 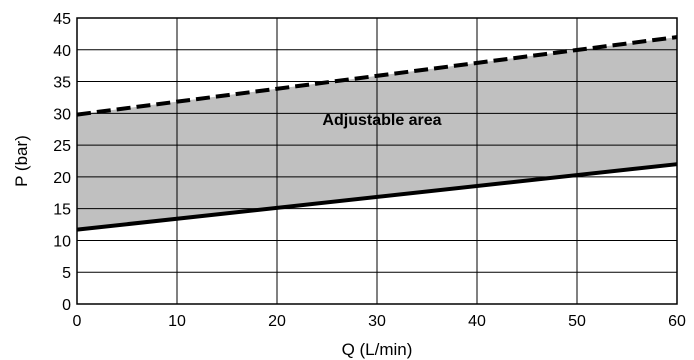 I want to click on x-axis-title: Q (L/min), so click(x=377, y=349).